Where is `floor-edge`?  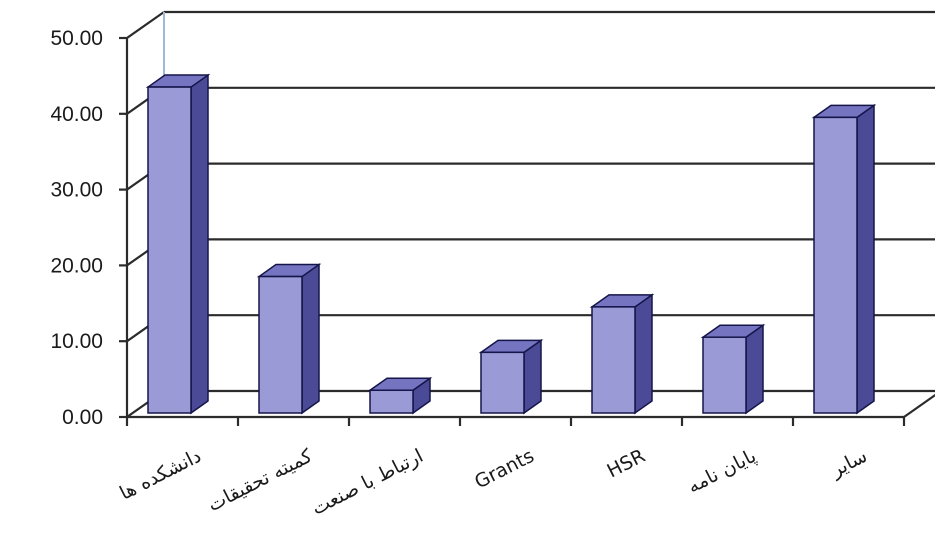 floor-edge is located at coordinates (919, 405).